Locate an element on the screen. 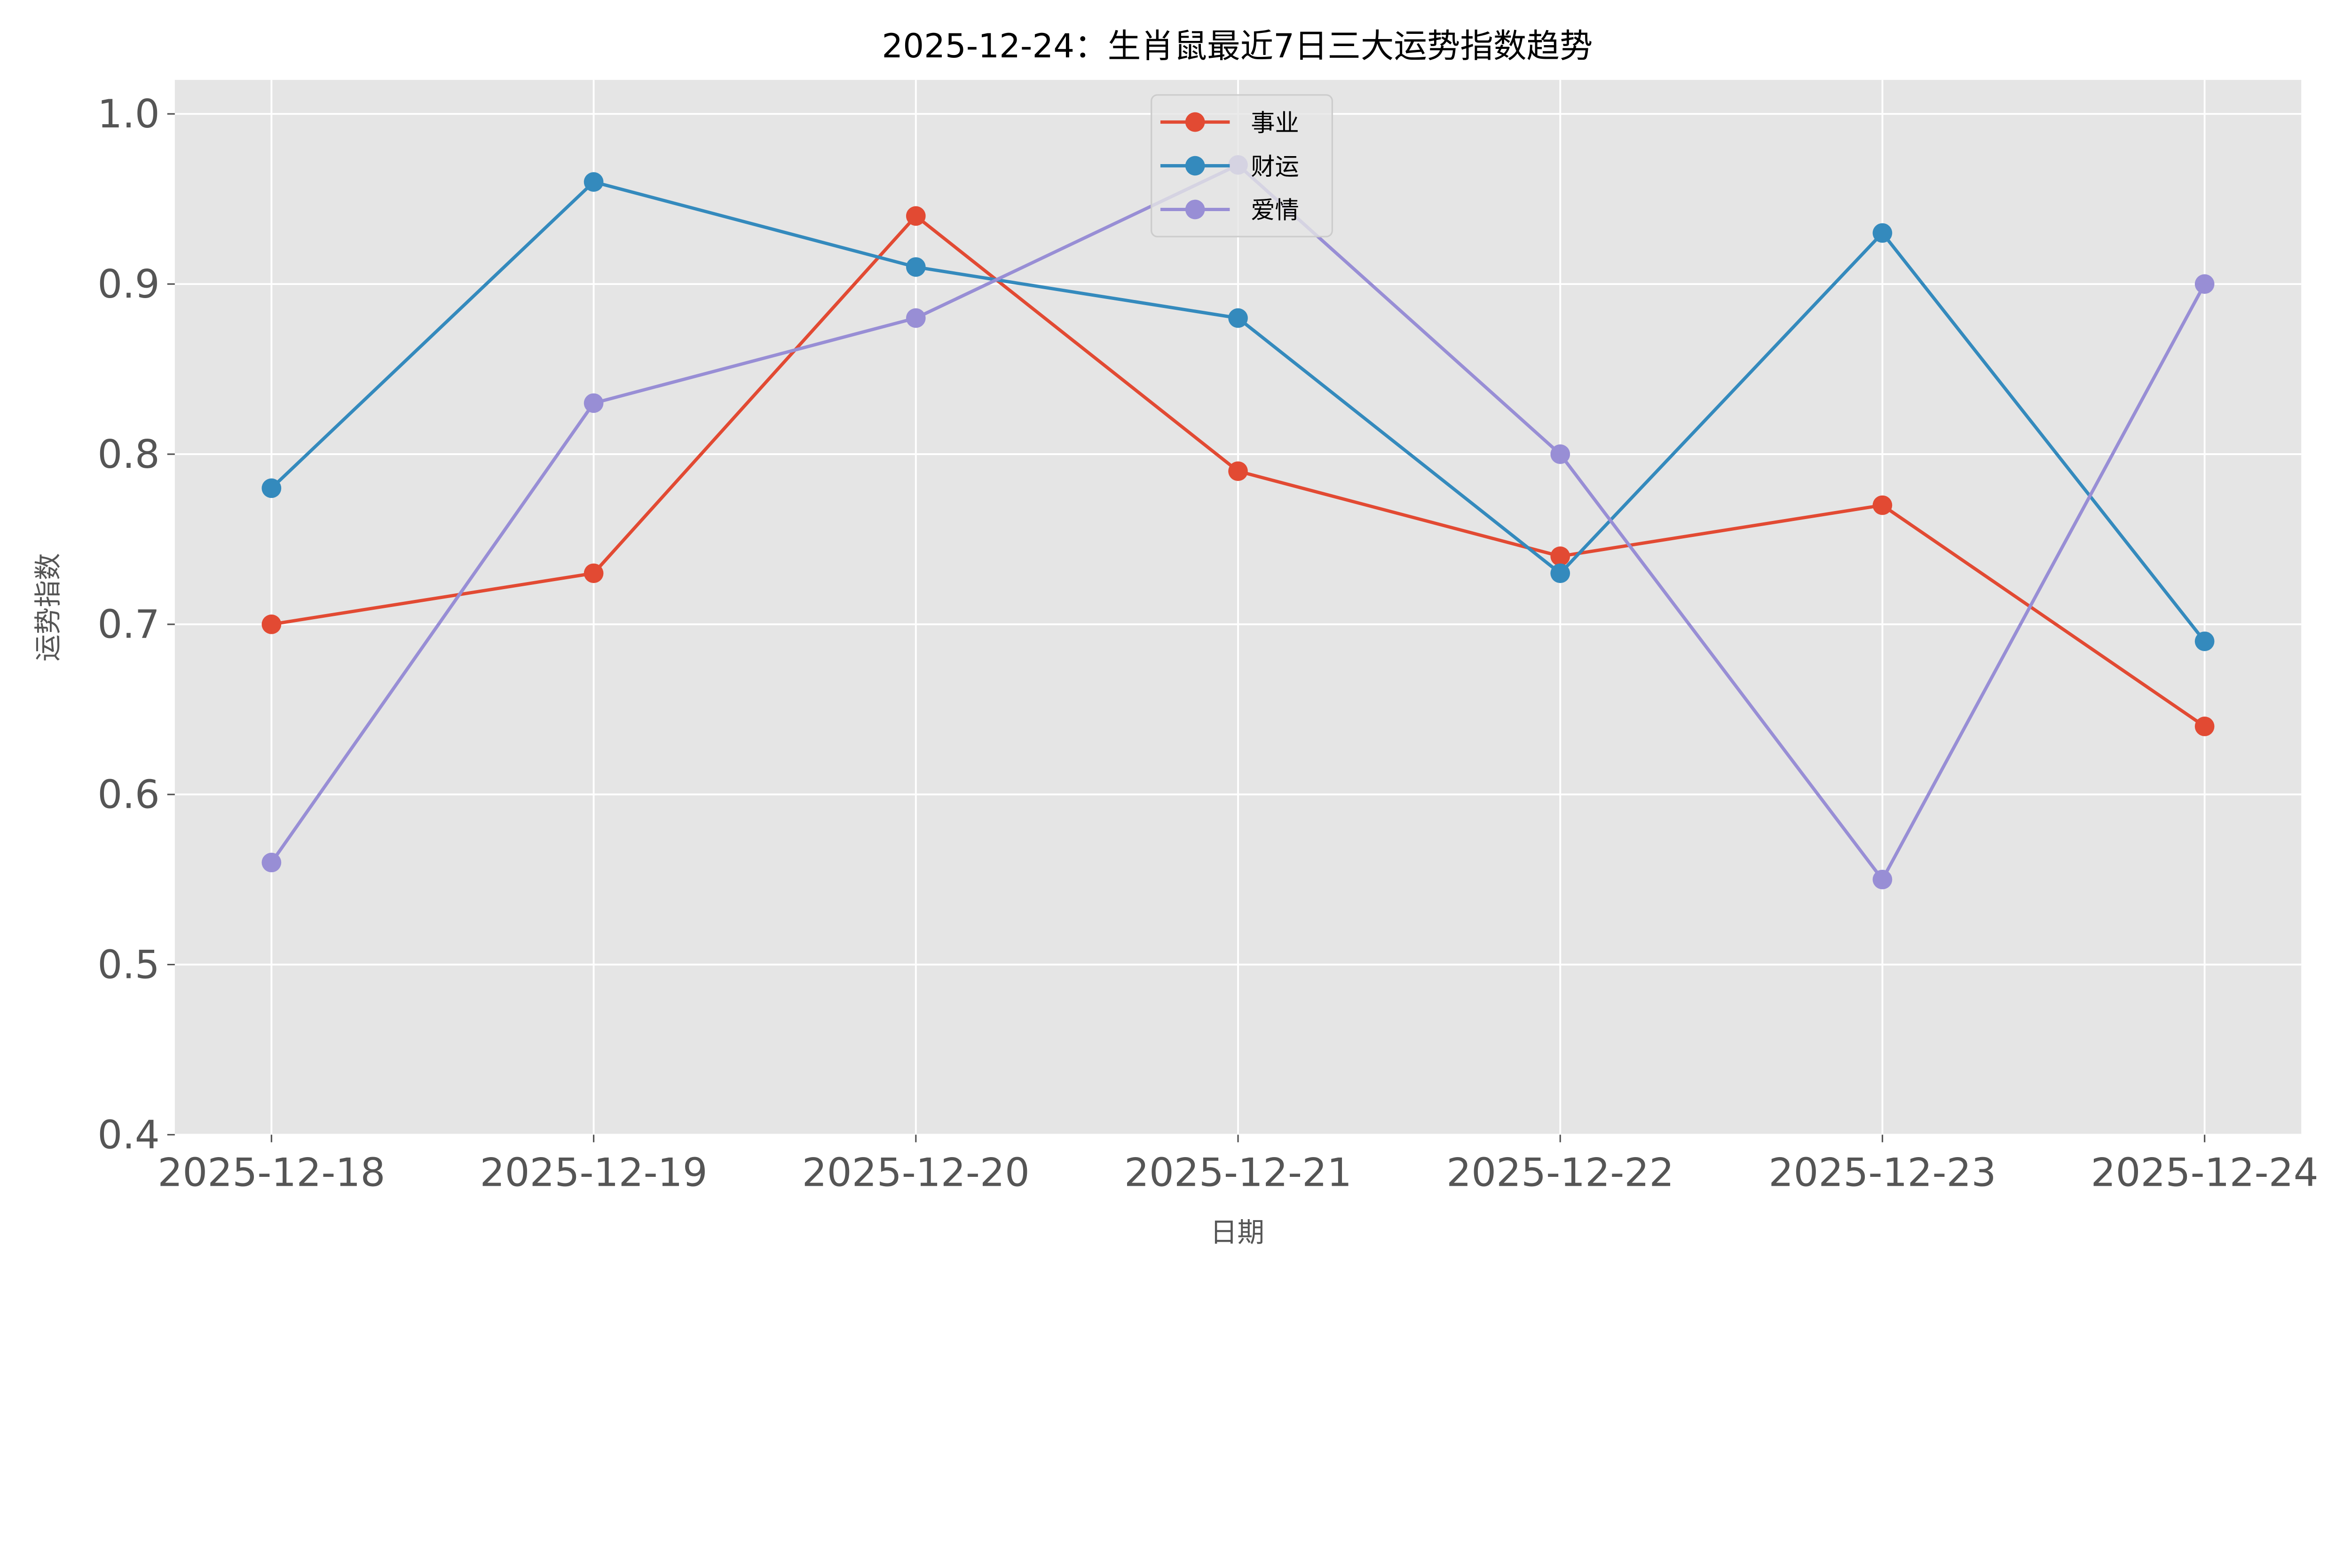  y-axis-label: 运势指数 is located at coordinates (48, 607).